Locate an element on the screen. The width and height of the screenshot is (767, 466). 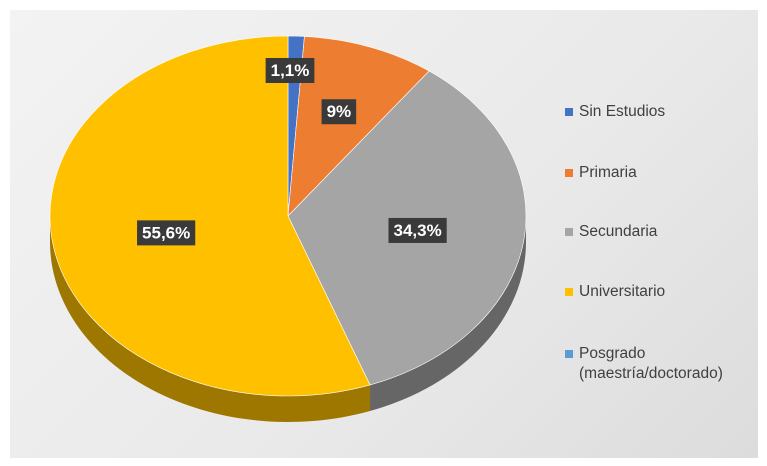
legend-swatch-sin-estudios is located at coordinates (569, 112).